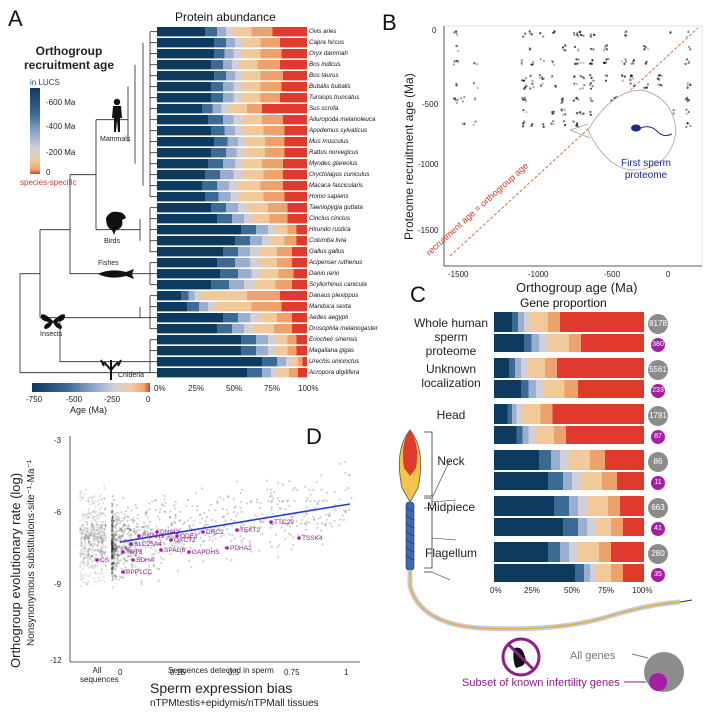  Describe the element at coordinates (330, 229) in the screenshot. I see `species-label: Hirundo rustica` at that location.